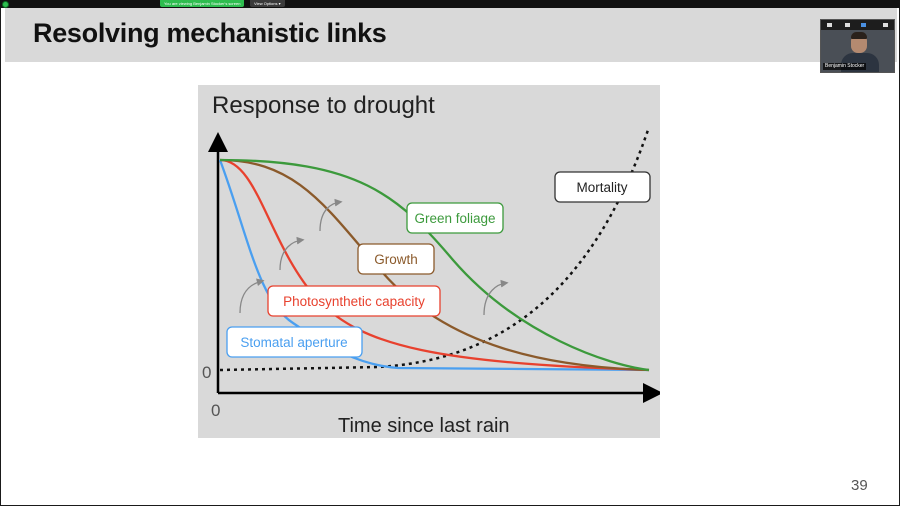 This screenshot has width=900, height=506. What do you see at coordinates (857, 46) in the screenshot?
I see `participant-video-tile: Benjamin Stocker` at bounding box center [857, 46].